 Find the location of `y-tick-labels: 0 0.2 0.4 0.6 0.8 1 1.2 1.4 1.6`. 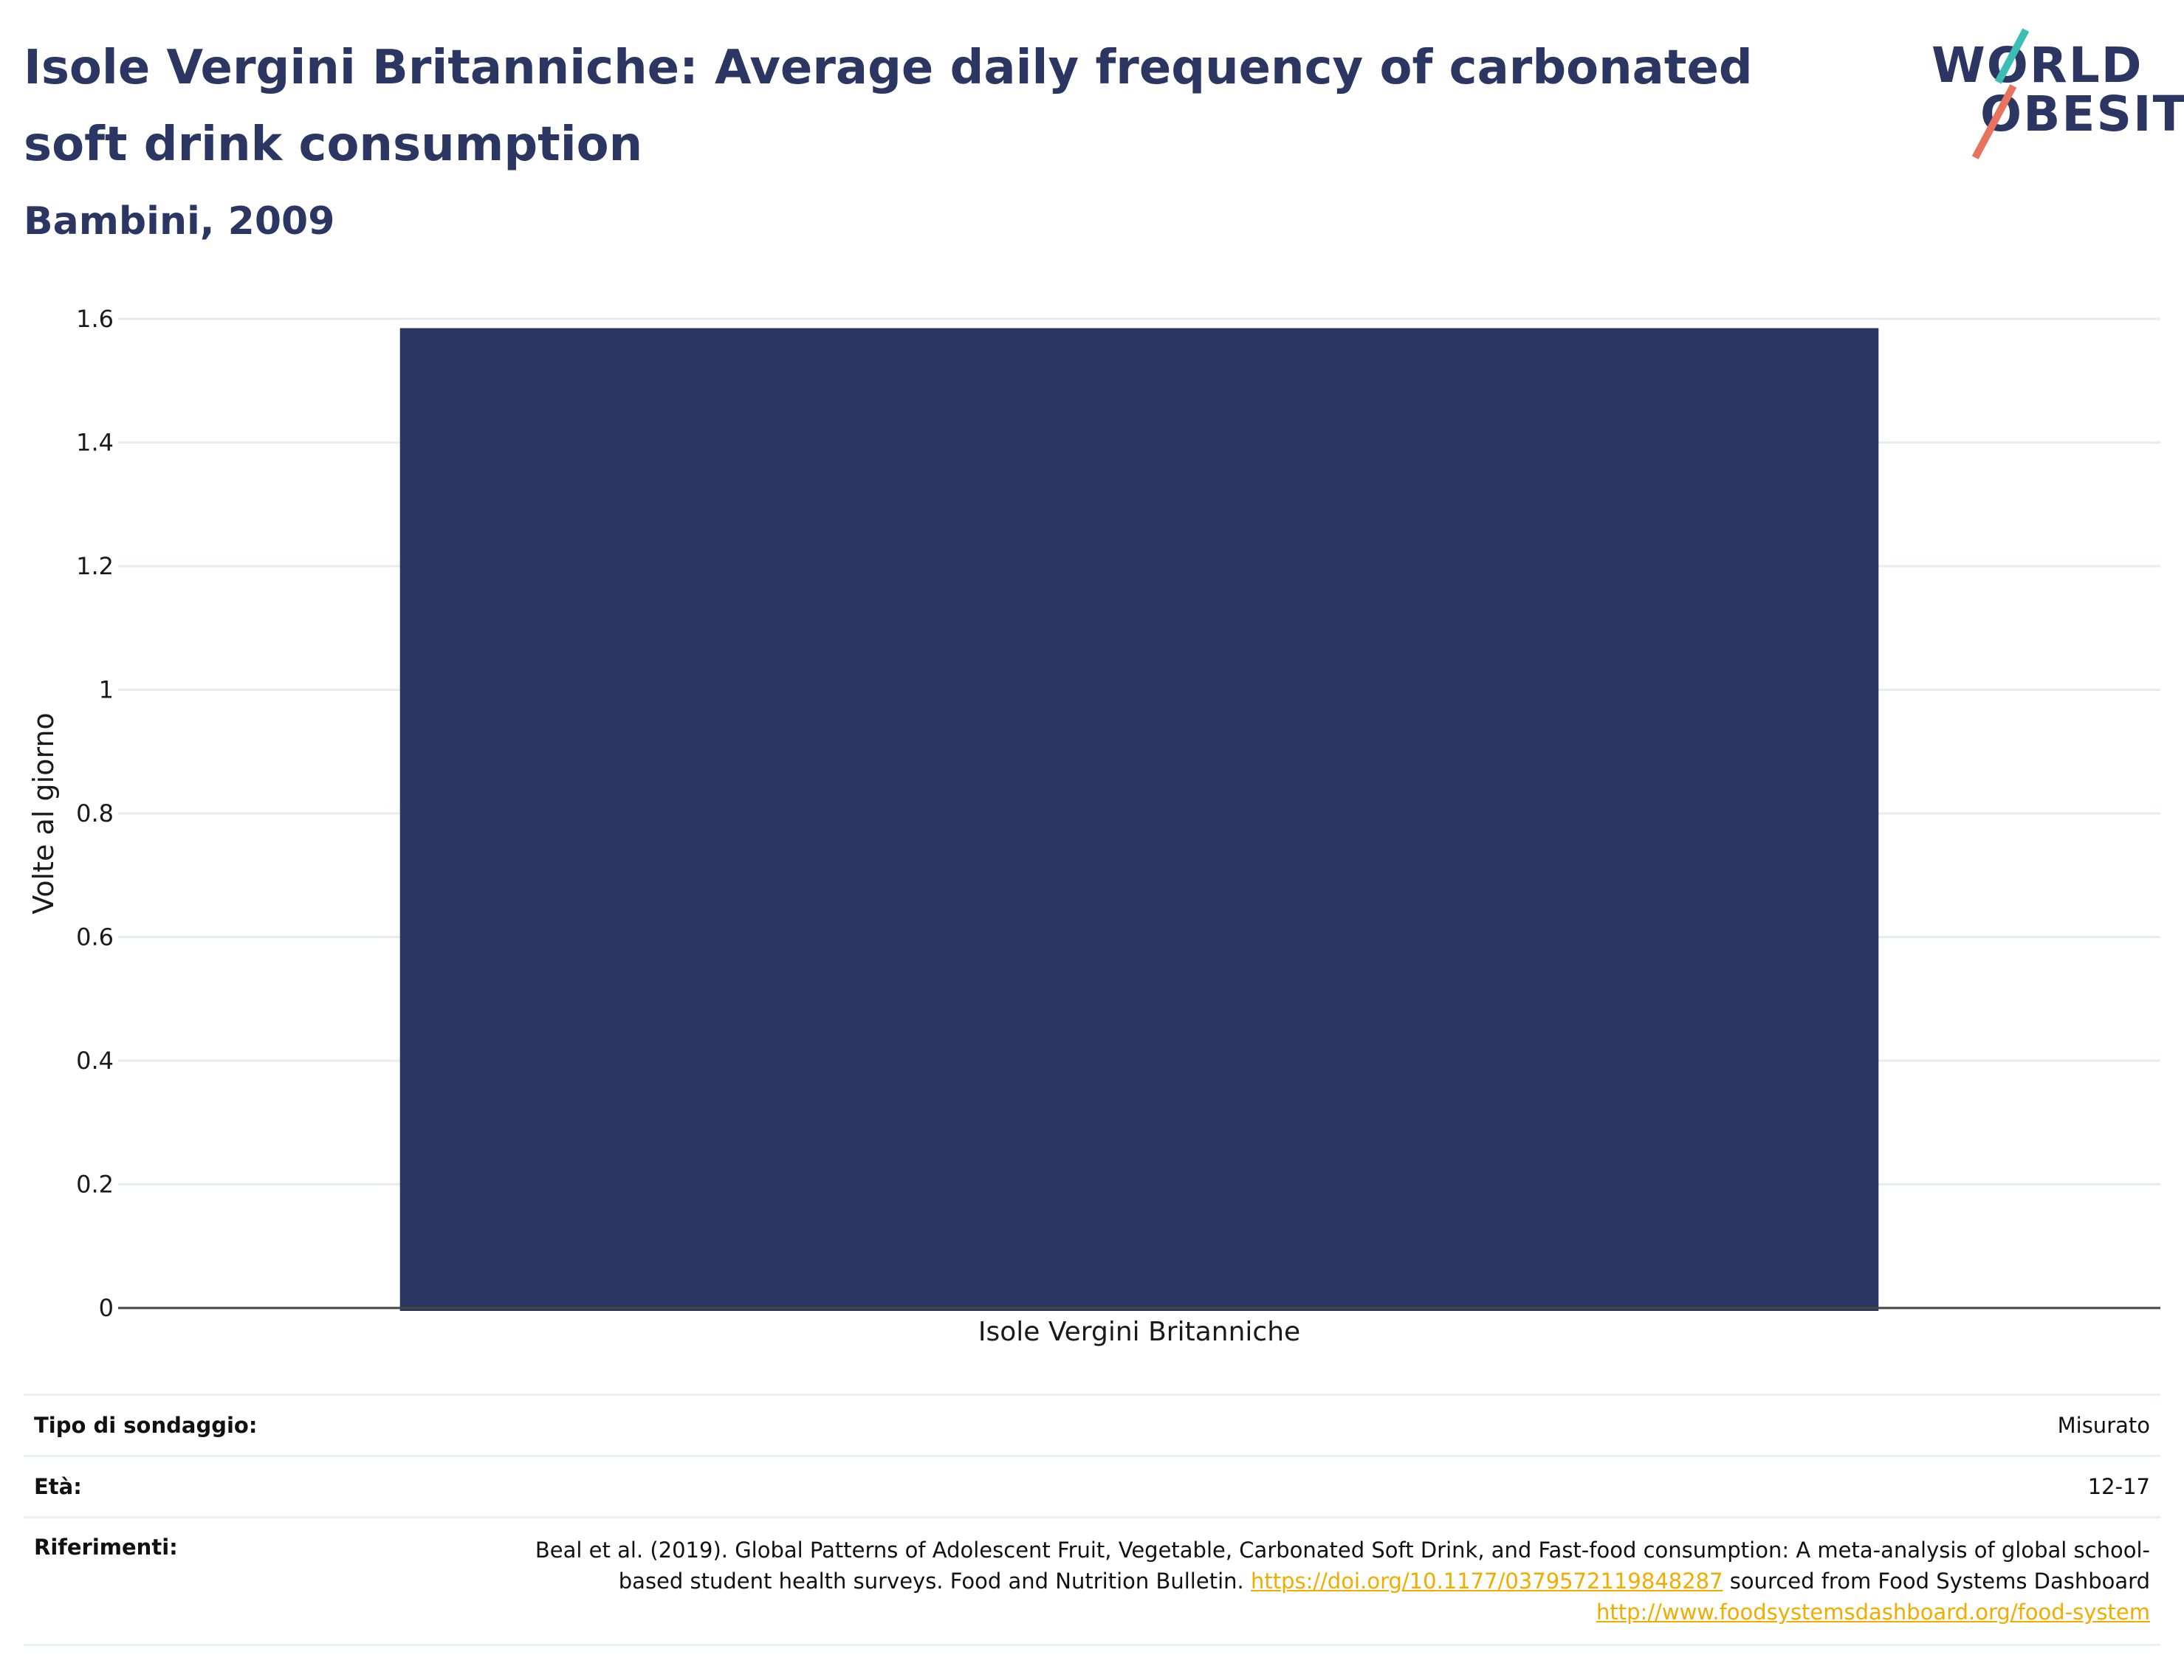

y-tick-labels: 0 0.2 0.4 0.6 0.8 1 1.2 1.4 1.6 is located at coordinates (95, 814).